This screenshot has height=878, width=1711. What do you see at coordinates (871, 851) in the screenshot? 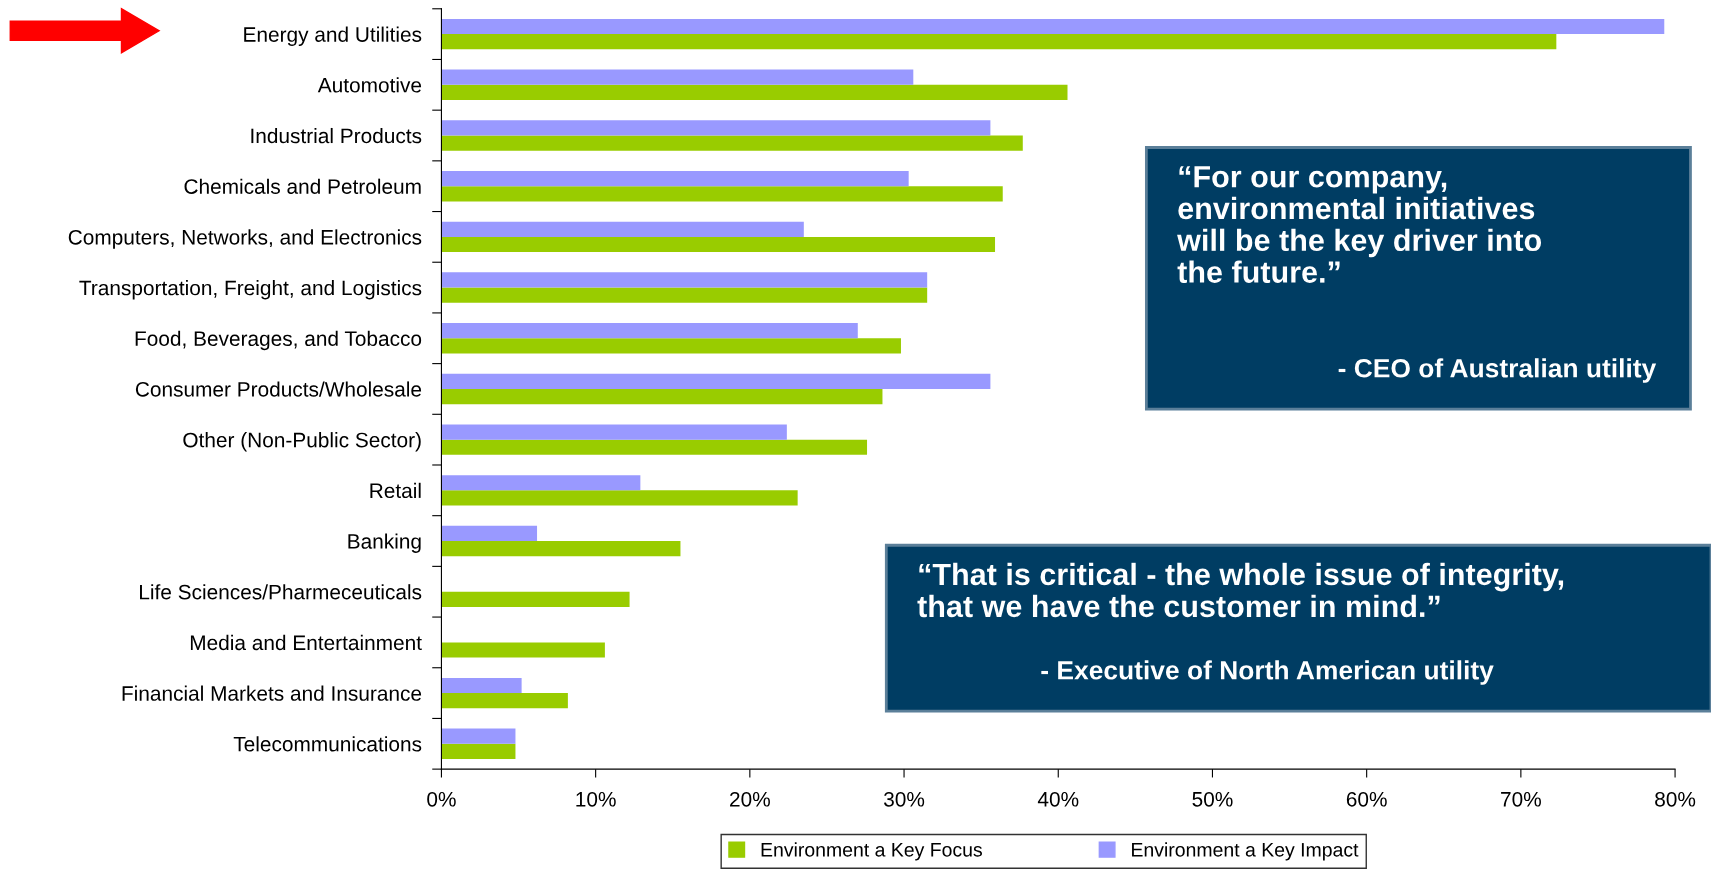
I see `legend-label: Environment a Key Focus` at bounding box center [871, 851].